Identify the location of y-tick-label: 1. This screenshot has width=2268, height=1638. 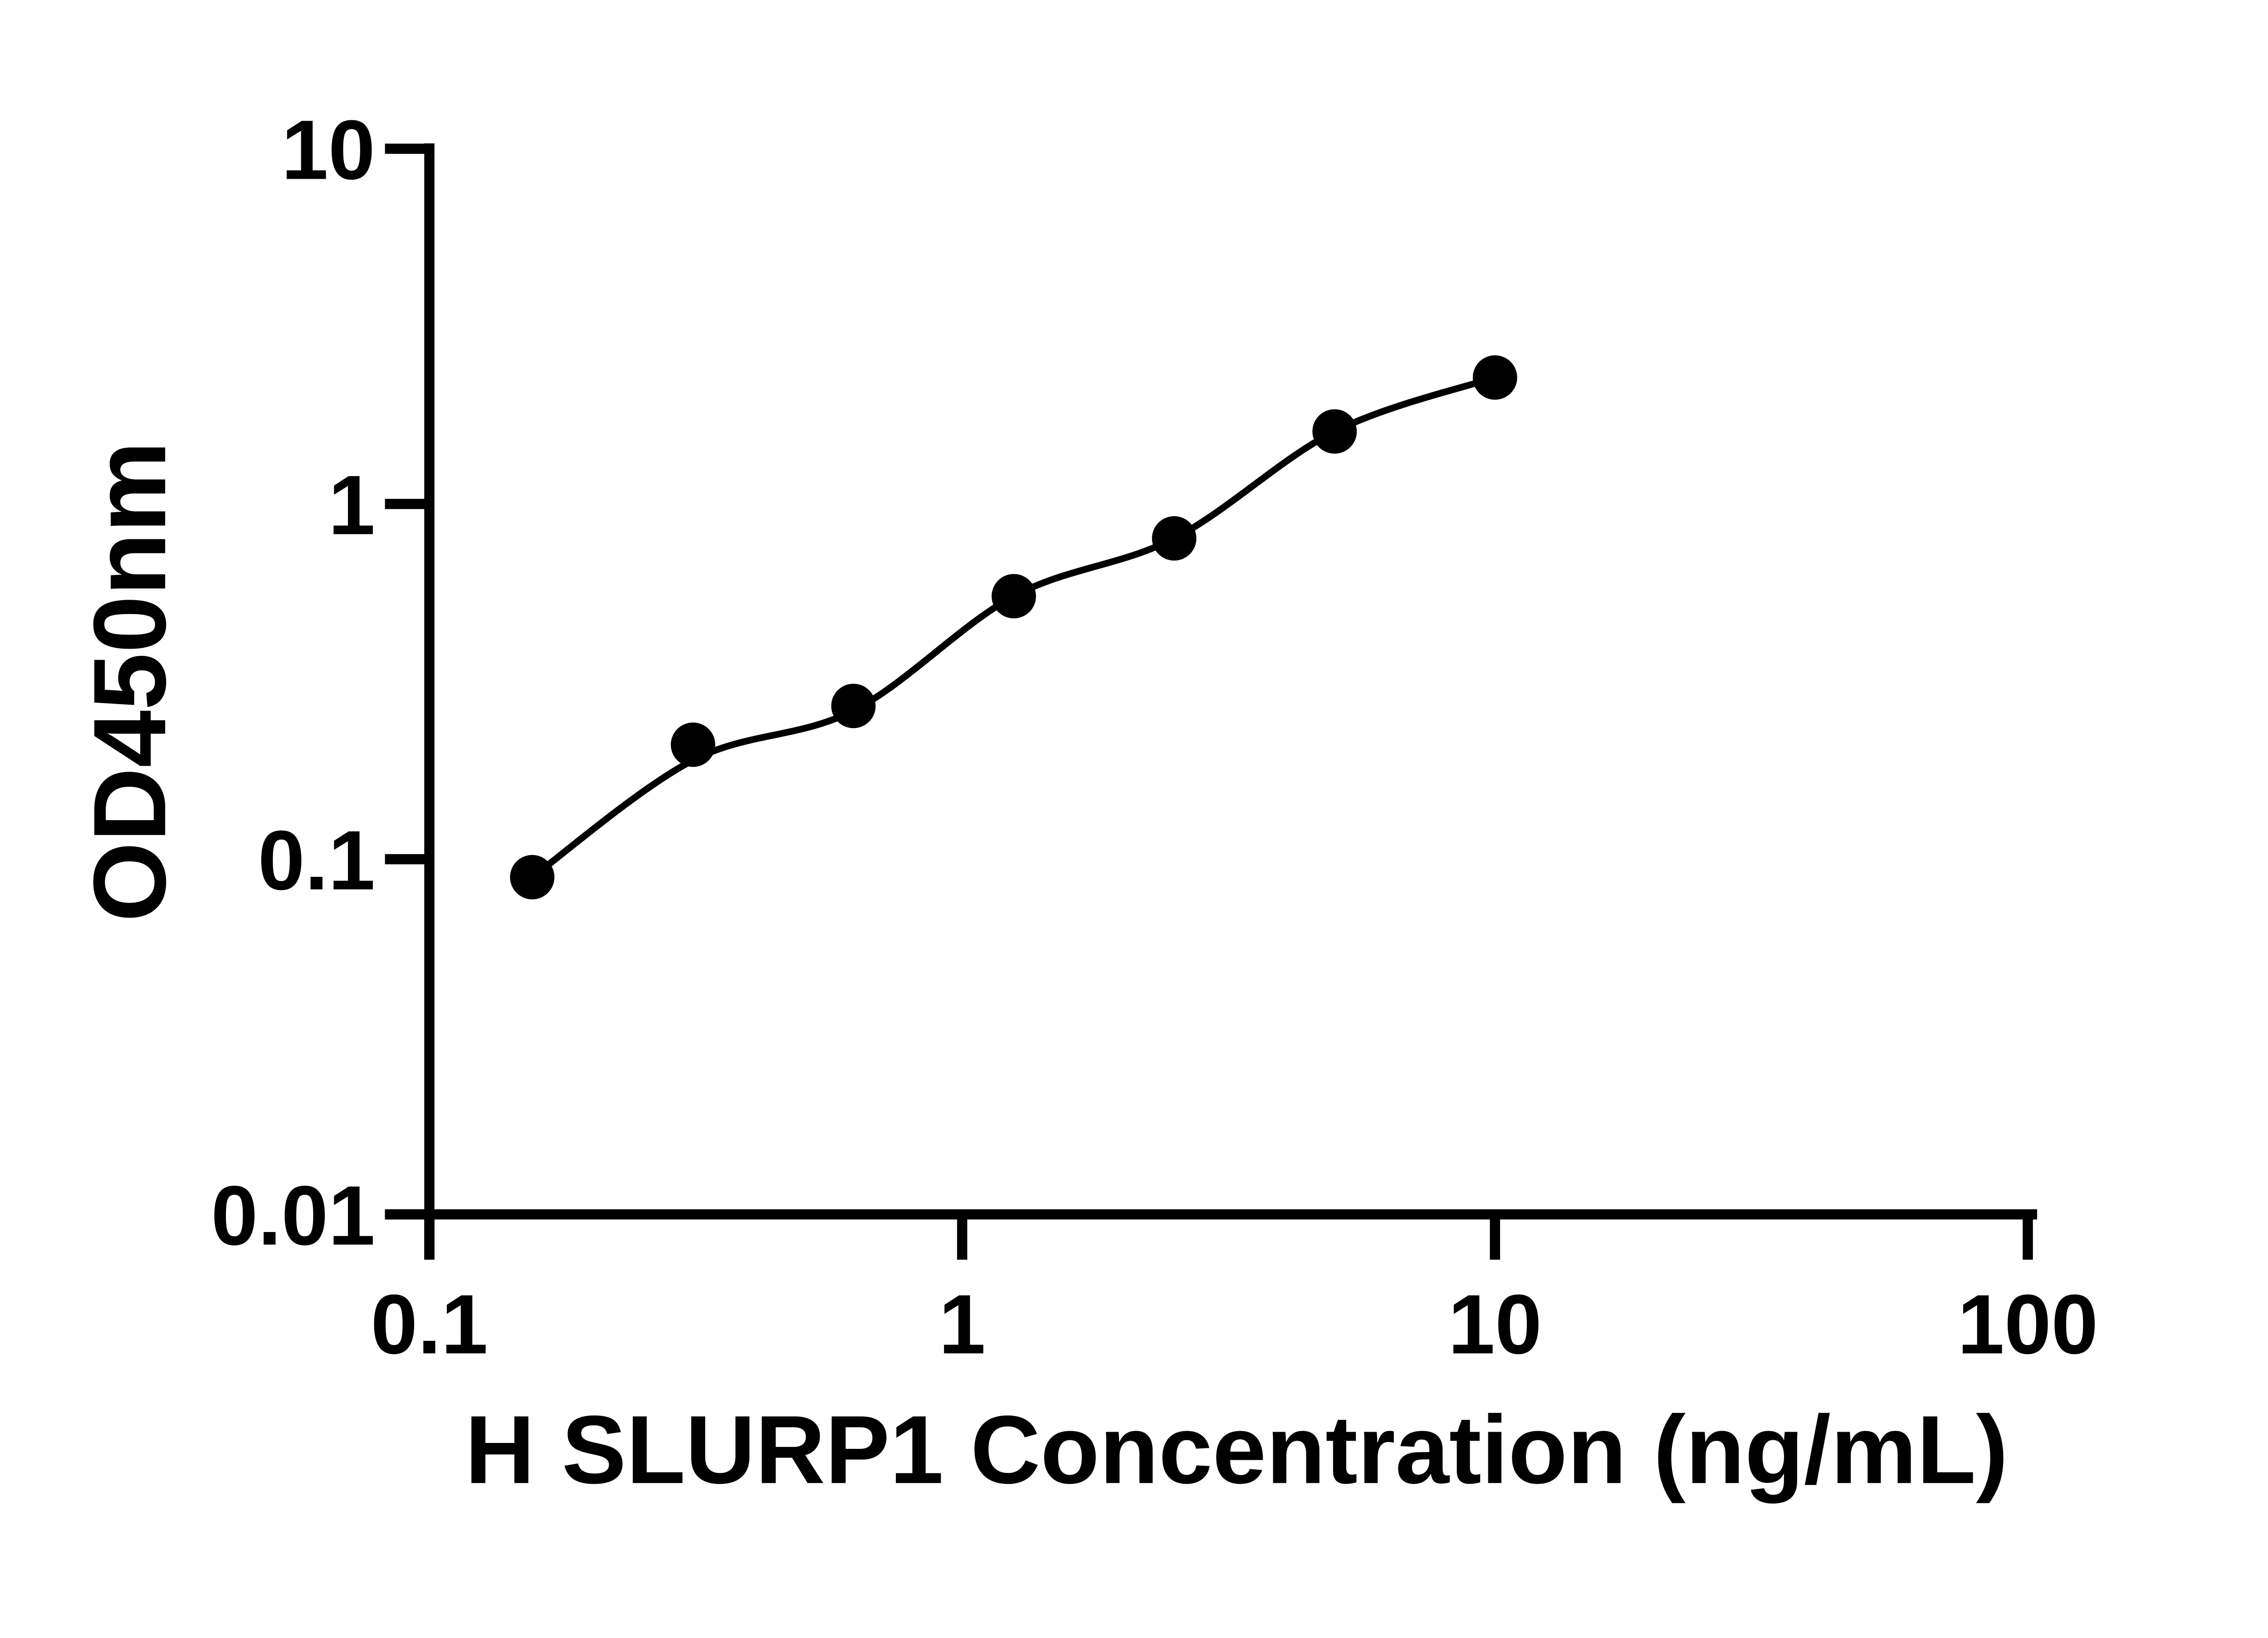
(352, 506).